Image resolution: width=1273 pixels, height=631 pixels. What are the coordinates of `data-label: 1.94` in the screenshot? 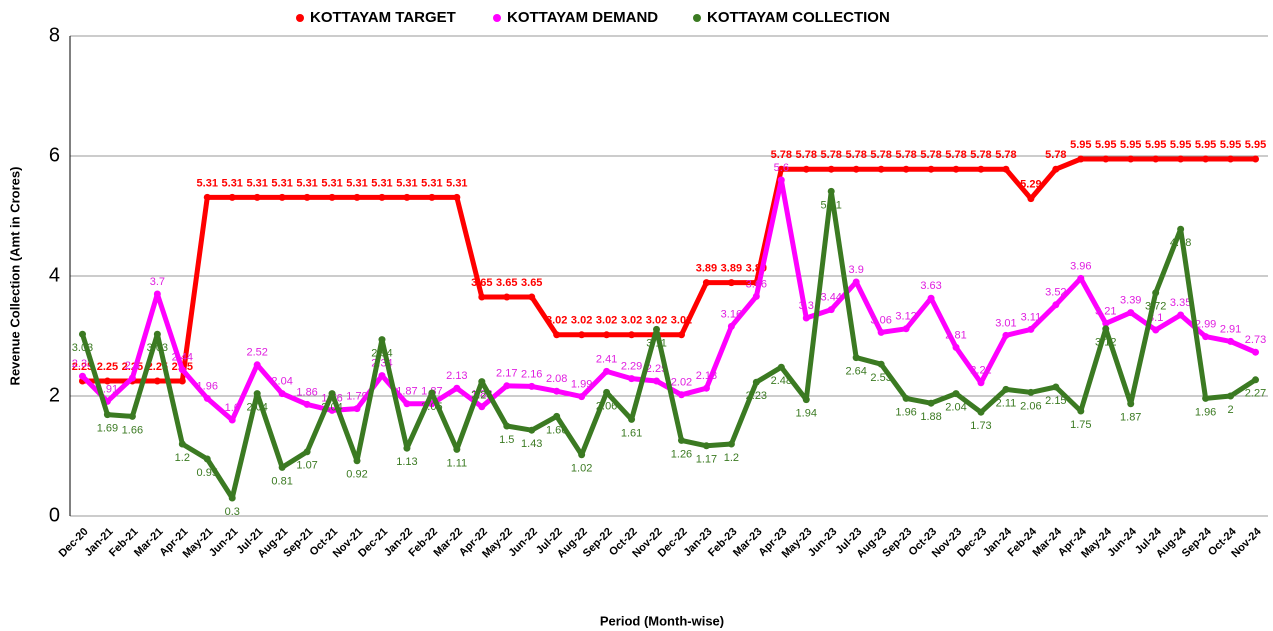 It's located at (806, 414).